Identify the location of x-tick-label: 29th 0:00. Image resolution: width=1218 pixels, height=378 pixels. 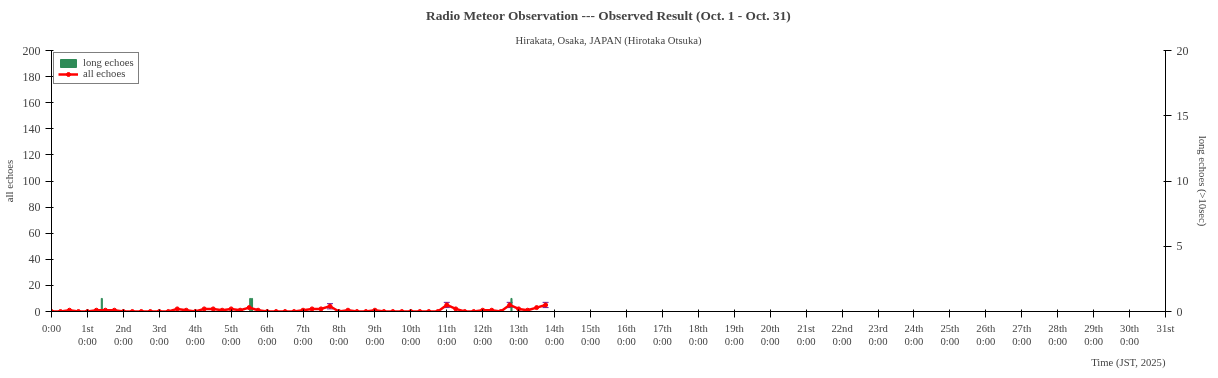
(1094, 334).